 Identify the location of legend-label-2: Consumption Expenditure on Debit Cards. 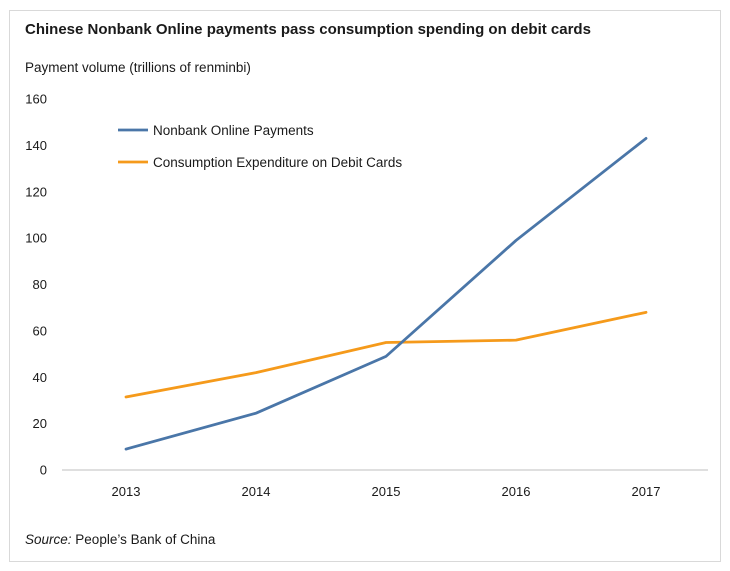
(277, 162).